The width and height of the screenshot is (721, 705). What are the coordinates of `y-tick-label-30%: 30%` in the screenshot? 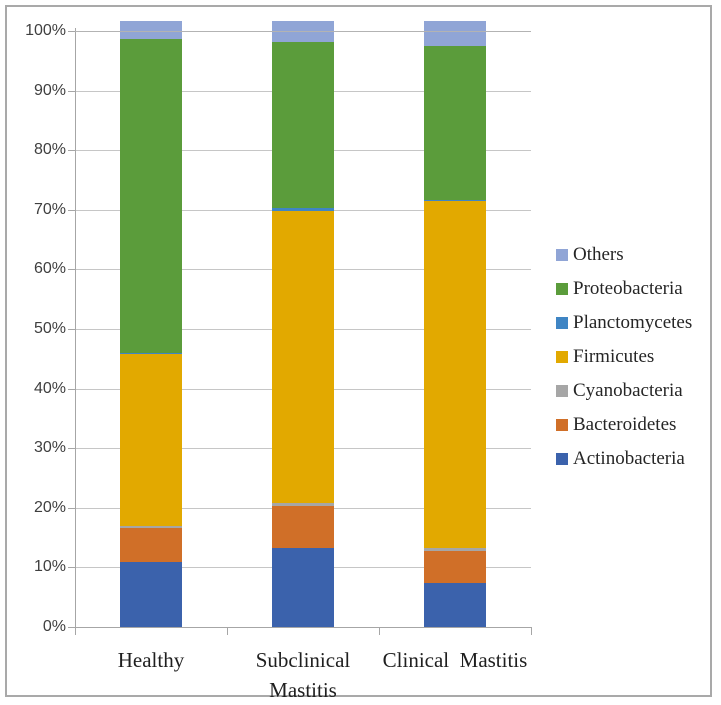 It's located at (49, 448).